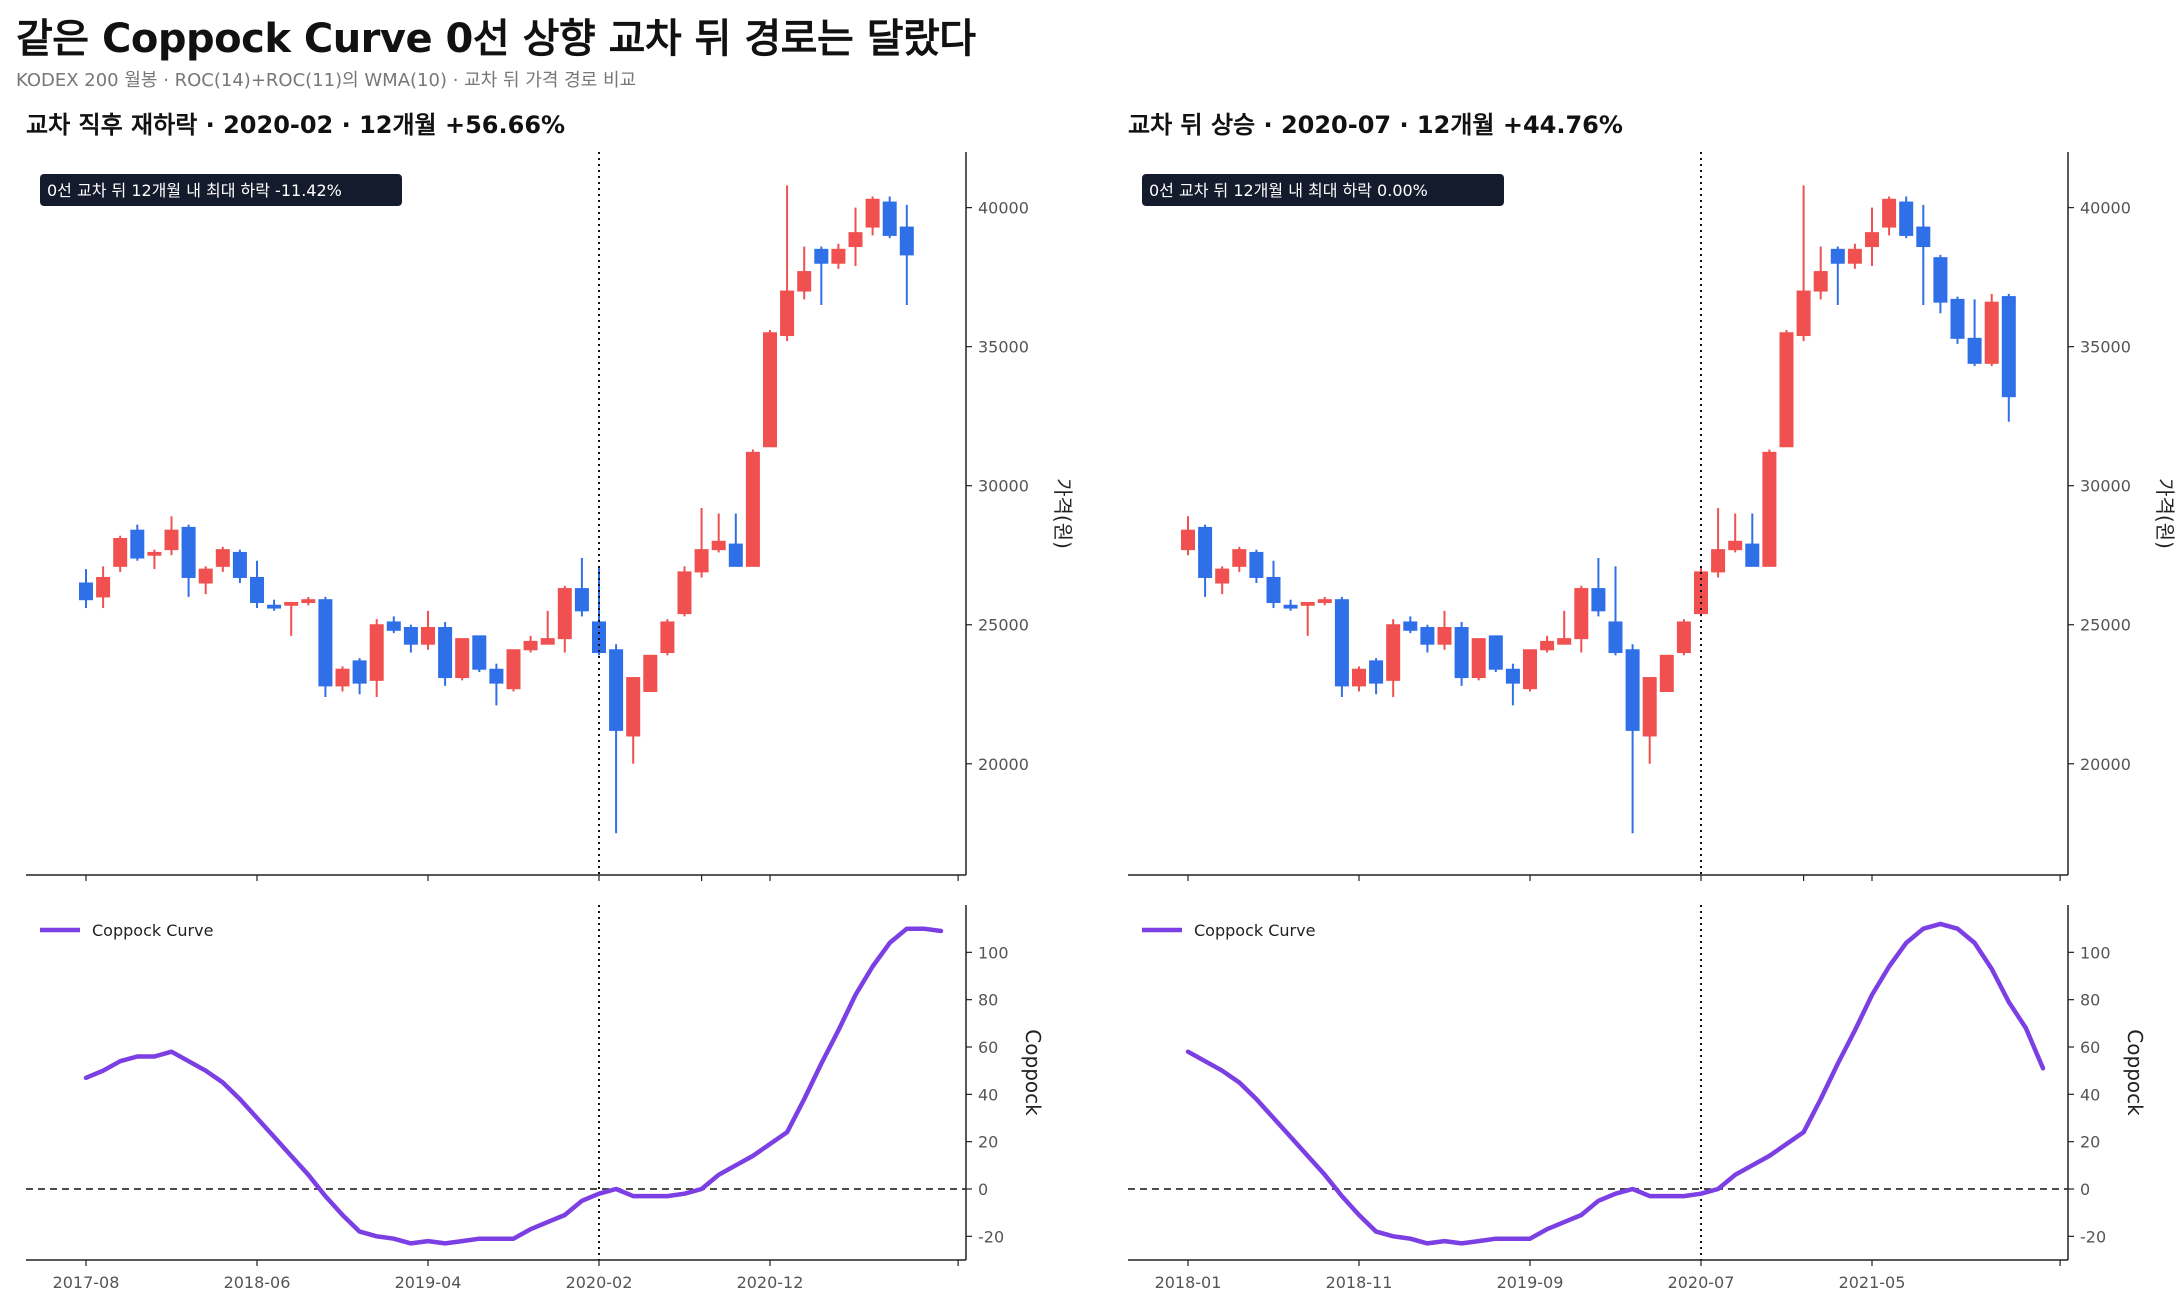 The image size is (2181, 1303). What do you see at coordinates (513, 1086) in the screenshot?
I see `coppock-series-line` at bounding box center [513, 1086].